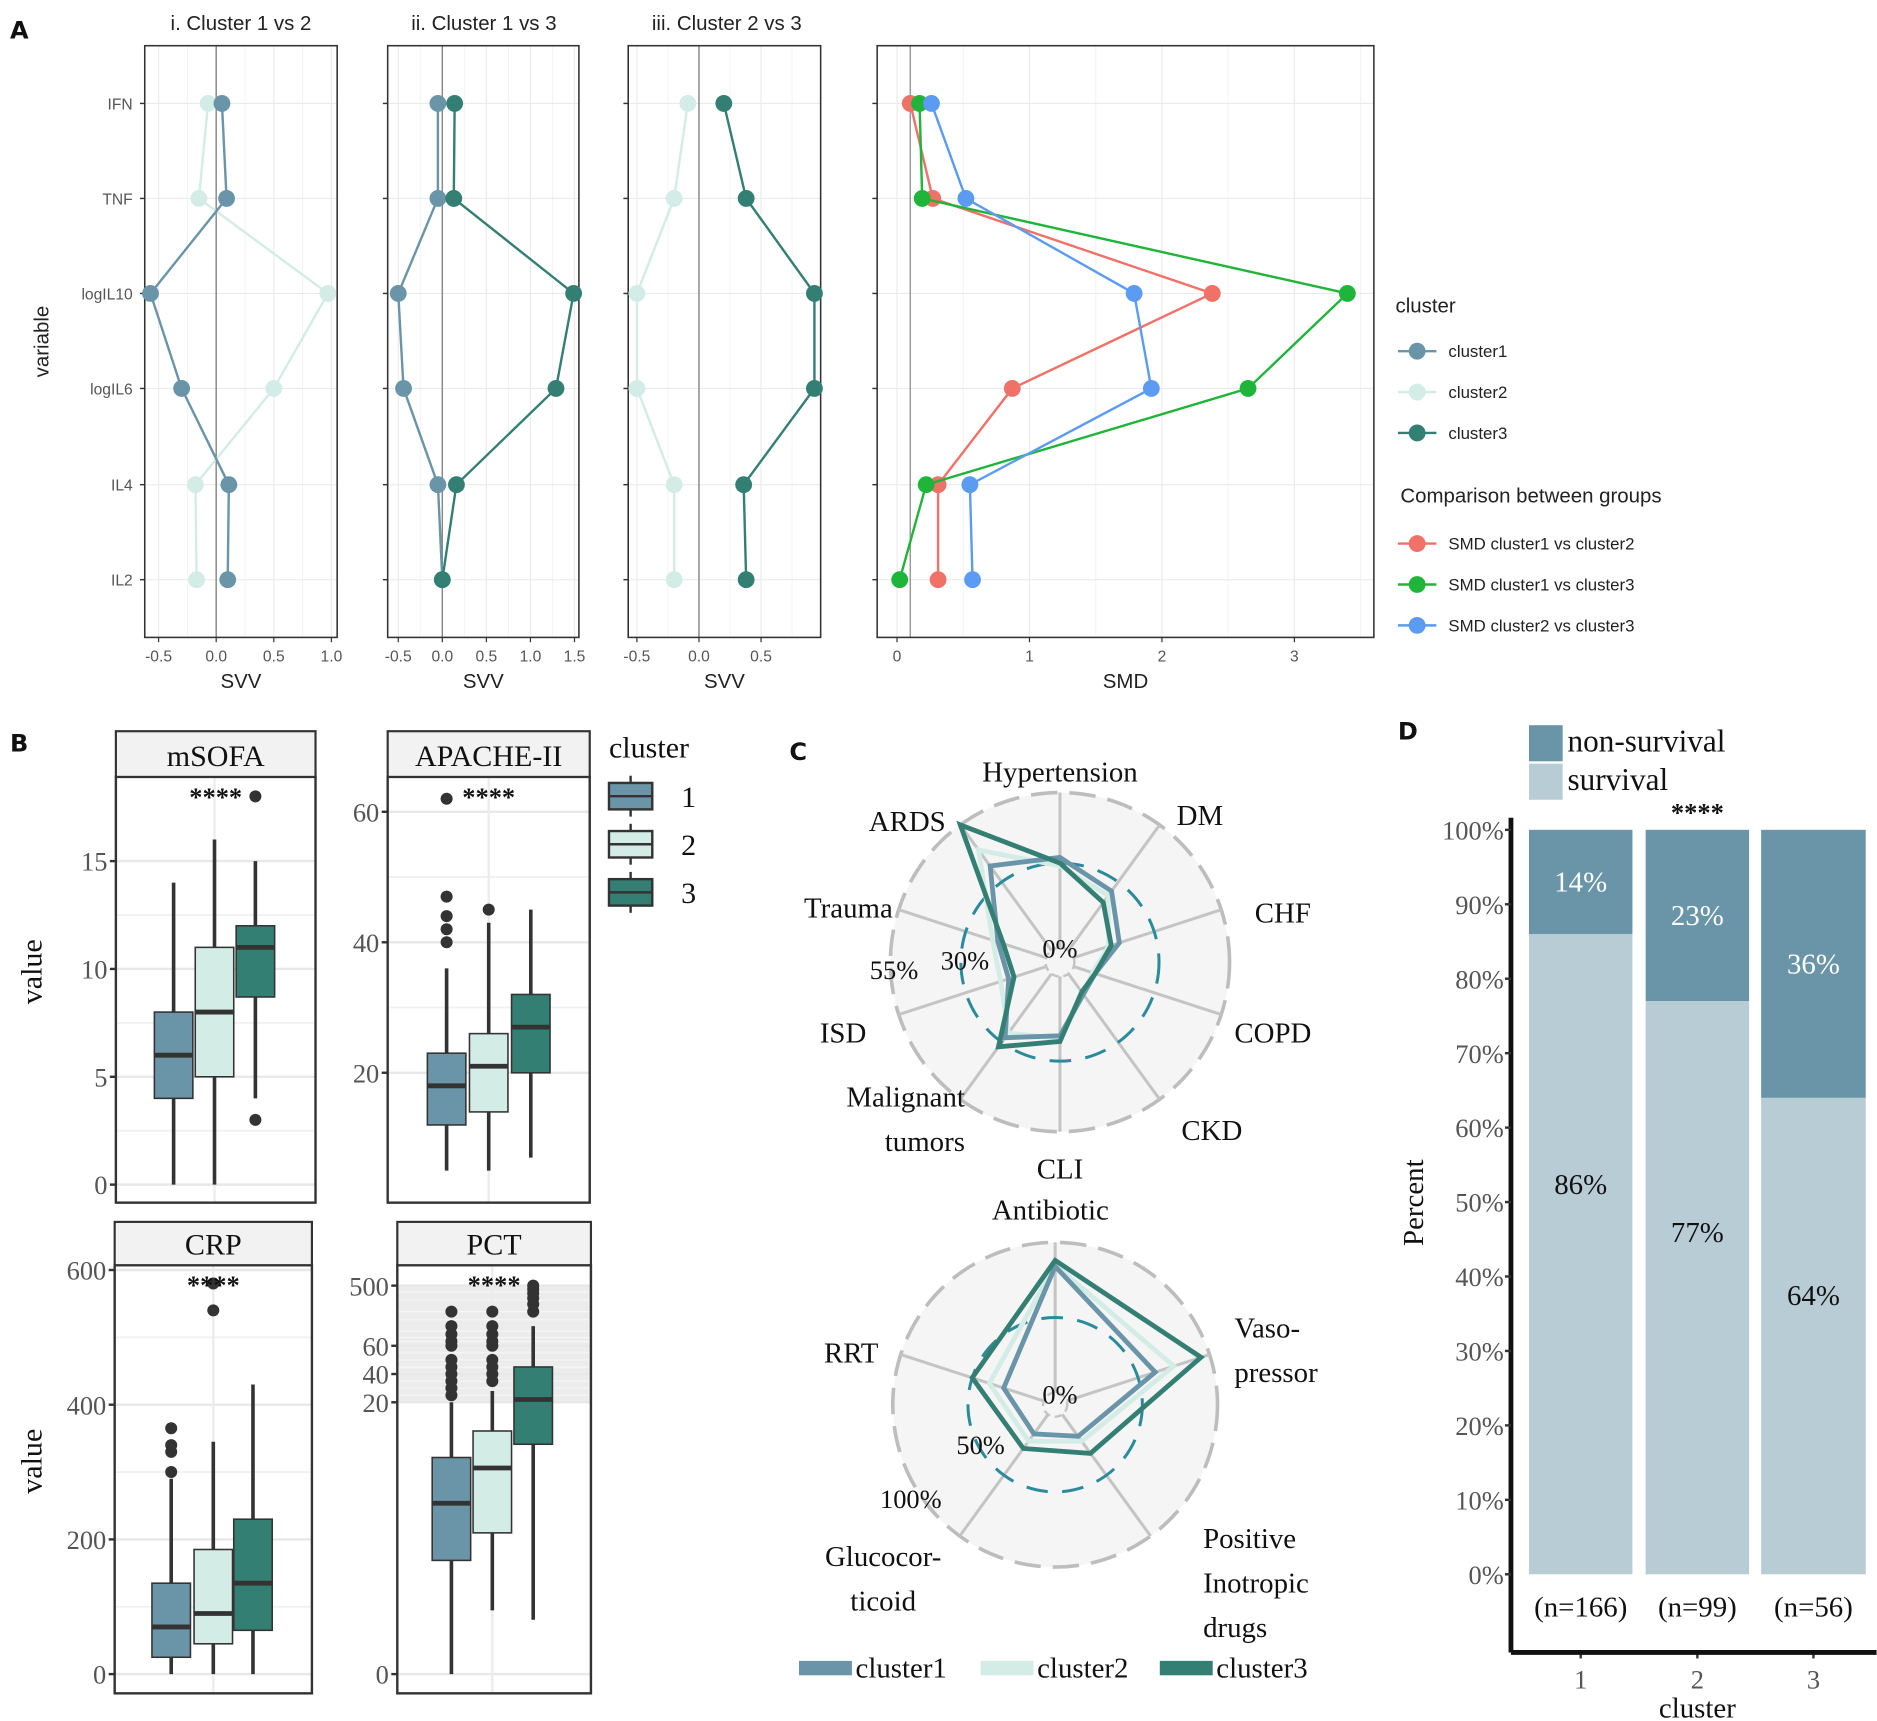 This screenshot has height=1721, width=1877. Describe the element at coordinates (1813, 1607) in the screenshot. I see `sample-size-label: (n=56)` at that location.